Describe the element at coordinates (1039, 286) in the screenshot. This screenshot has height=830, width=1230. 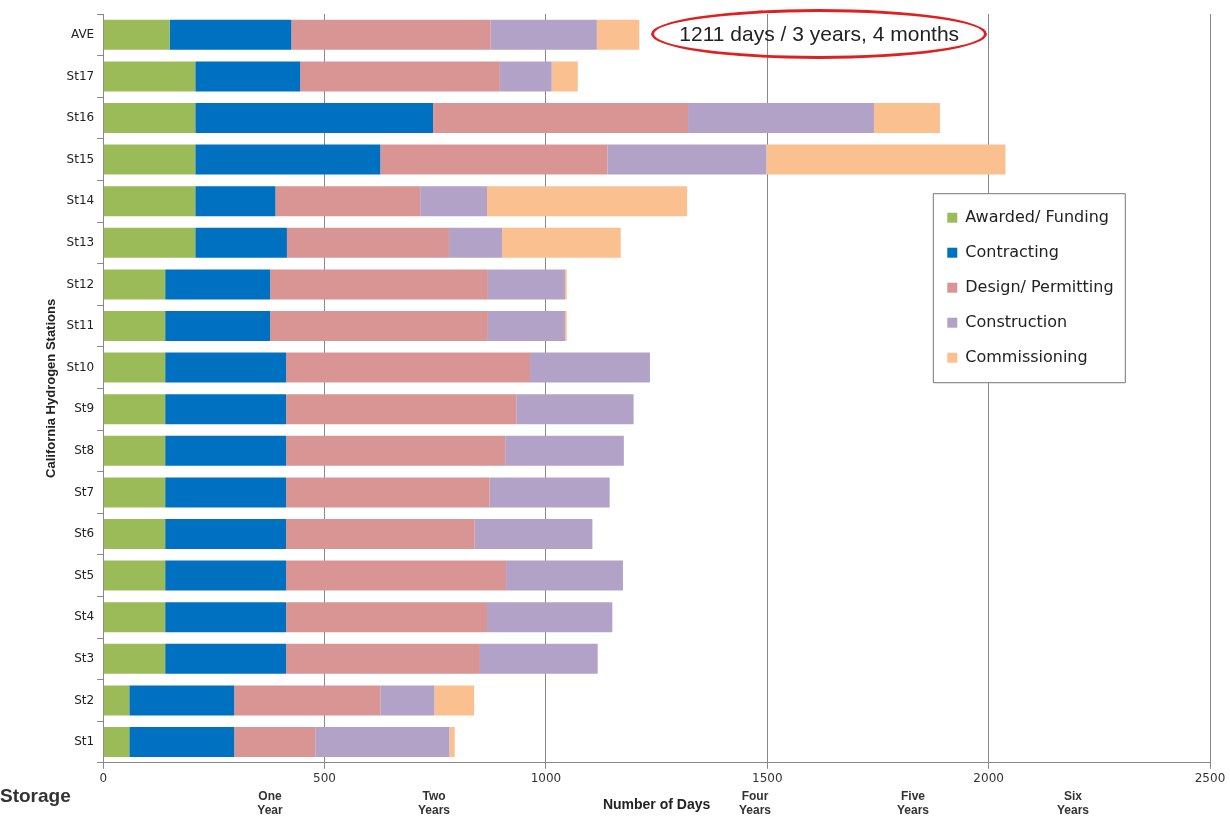
I see `legend-label: Design/ Permitting` at that location.